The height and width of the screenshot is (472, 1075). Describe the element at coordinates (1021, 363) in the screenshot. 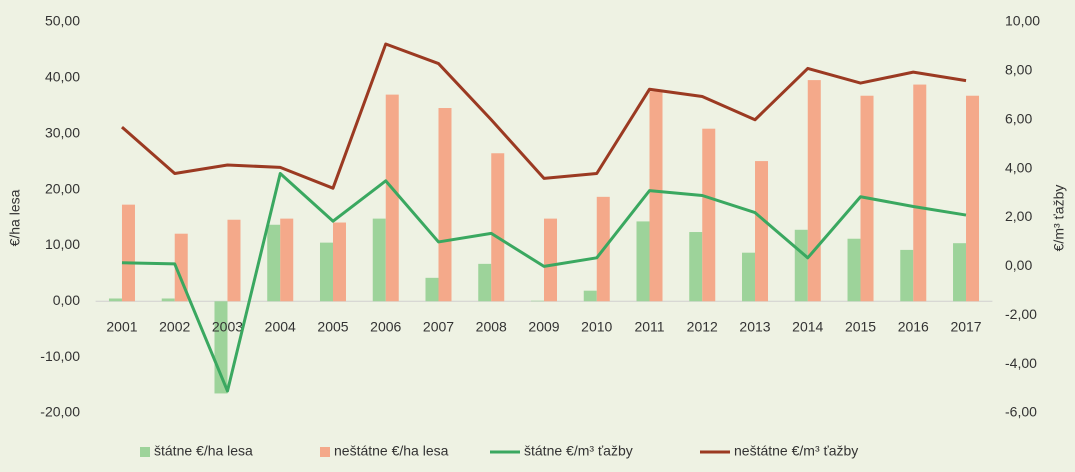

I see `y2-tick-label: -4,00` at that location.